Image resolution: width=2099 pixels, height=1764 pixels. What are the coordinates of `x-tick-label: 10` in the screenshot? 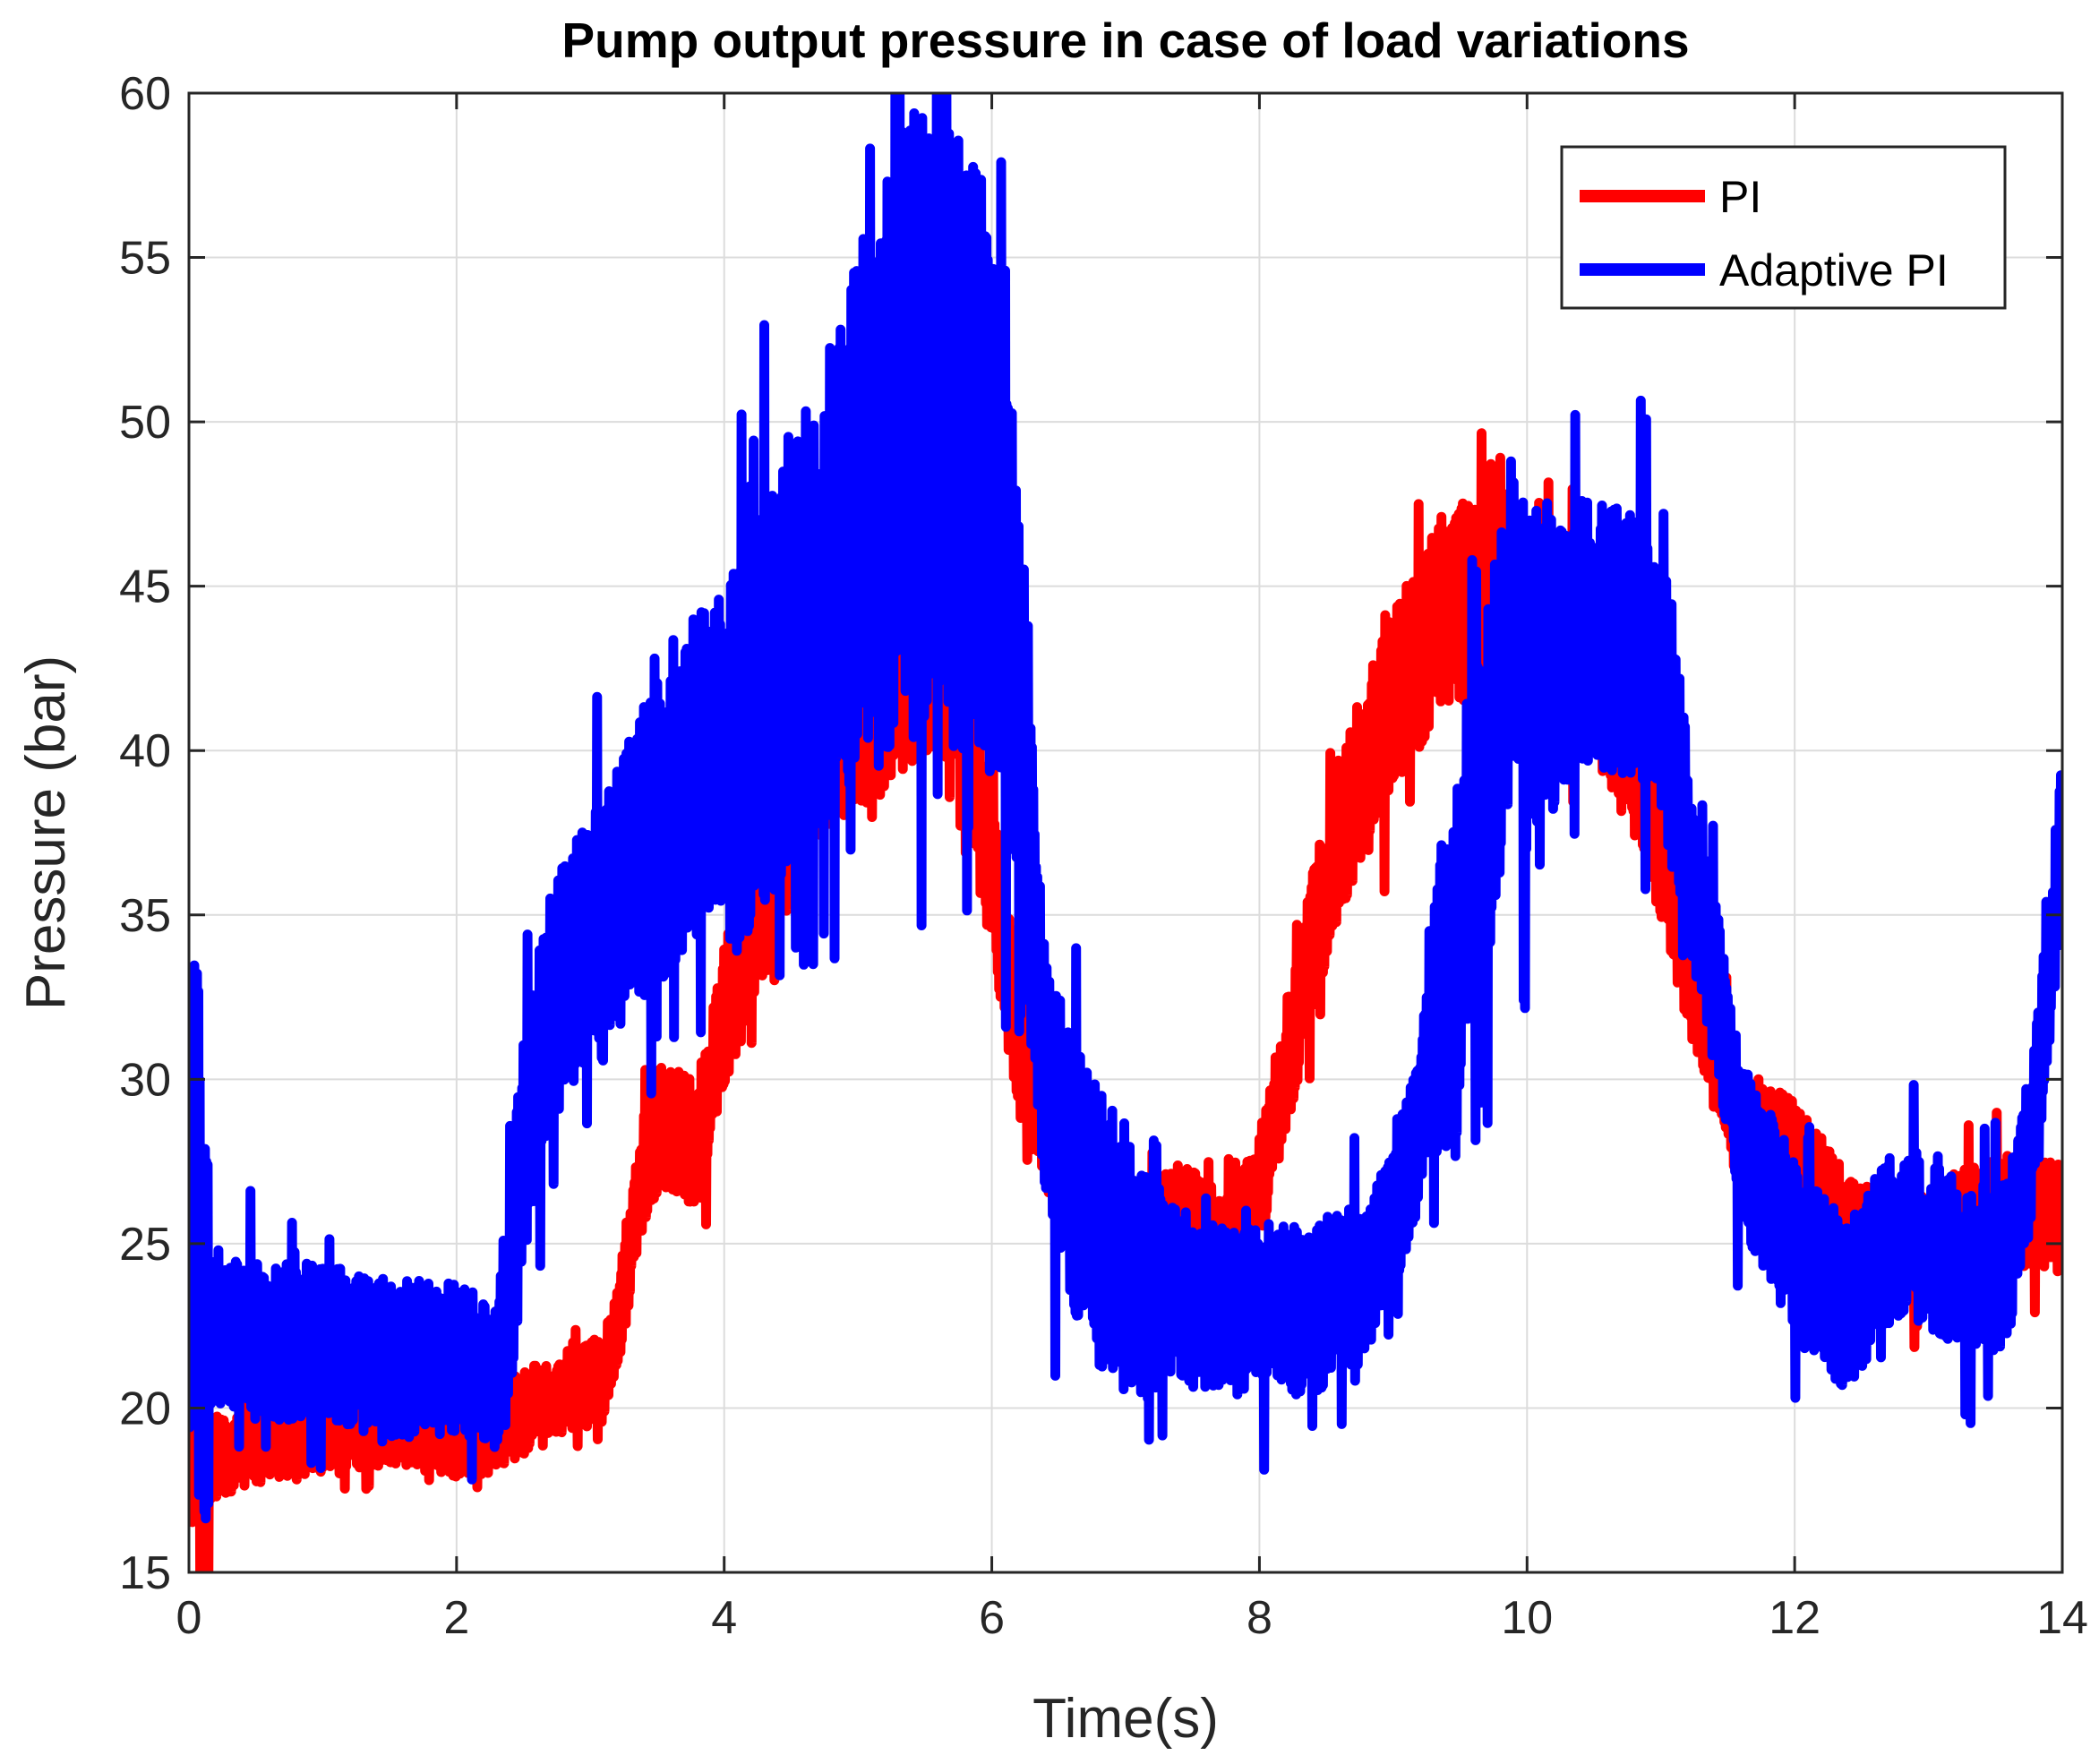 It's located at (1527, 1618).